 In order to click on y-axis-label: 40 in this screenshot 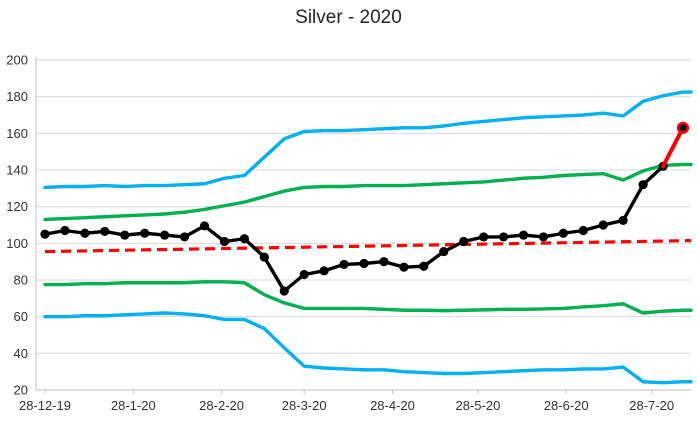, I will do `click(21, 353)`.